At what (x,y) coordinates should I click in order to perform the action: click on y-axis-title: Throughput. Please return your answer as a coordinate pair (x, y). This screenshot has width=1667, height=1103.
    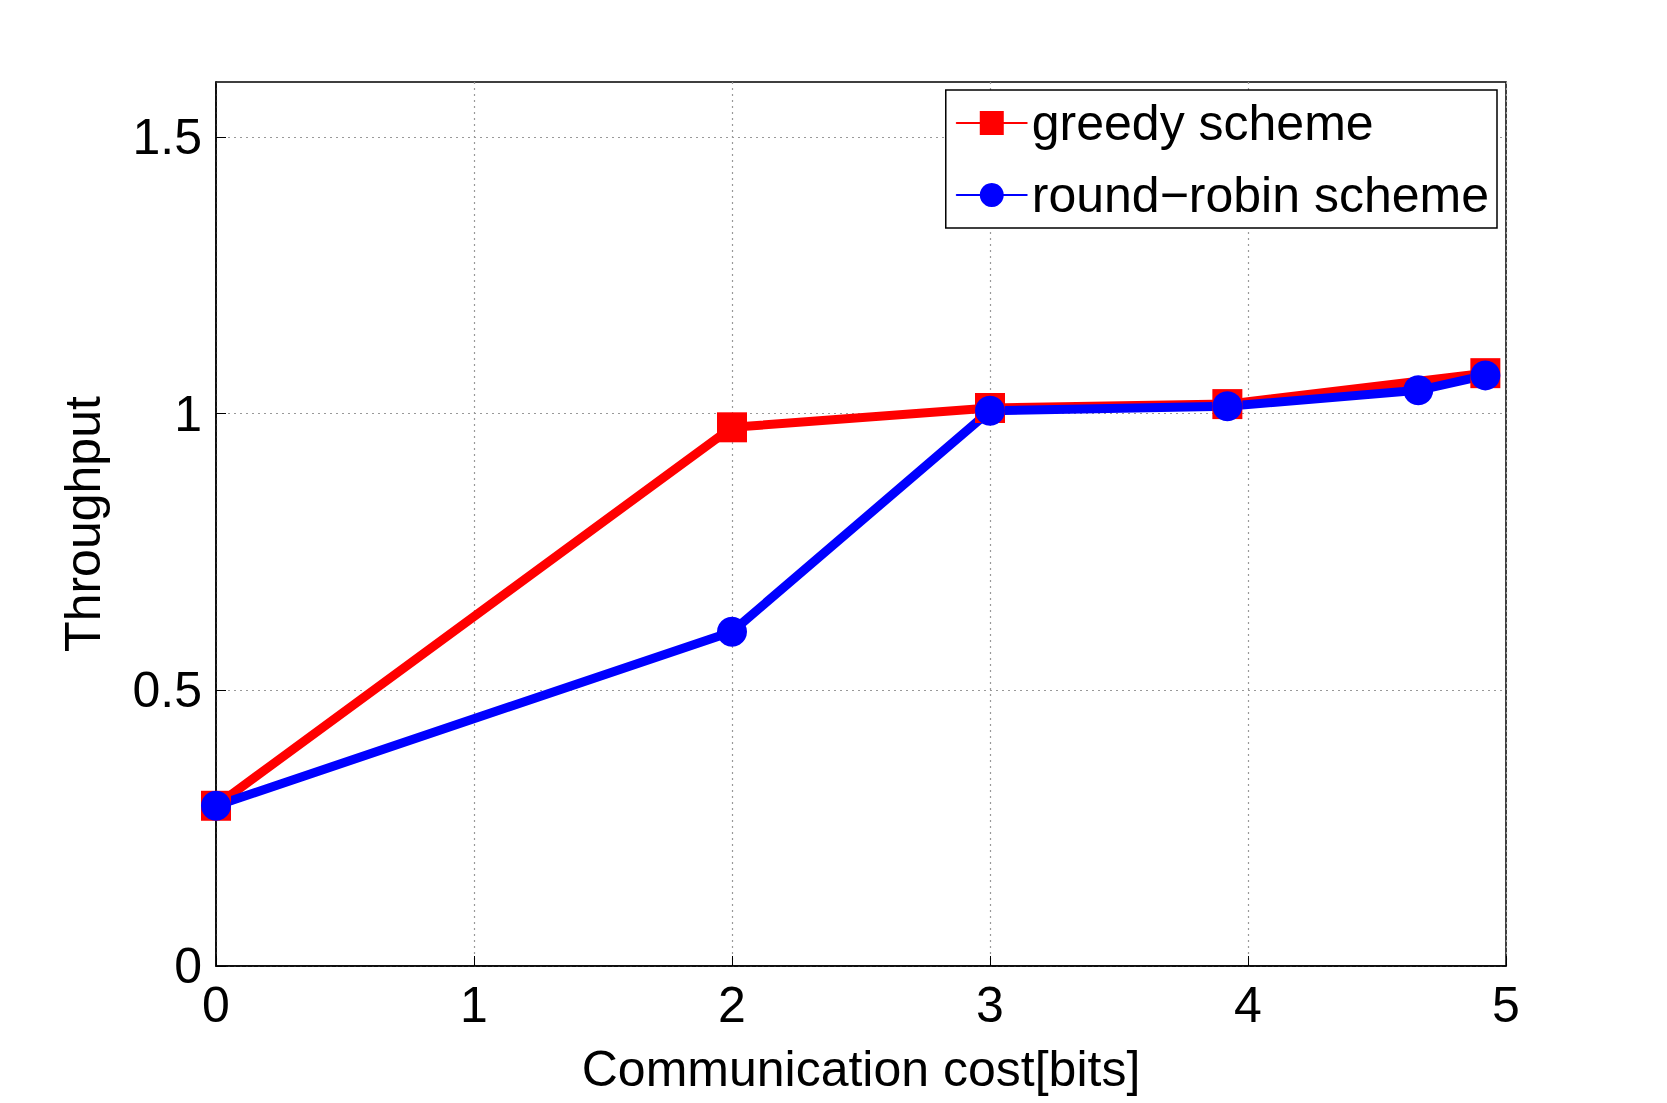
    Looking at the image, I should click on (83, 524).